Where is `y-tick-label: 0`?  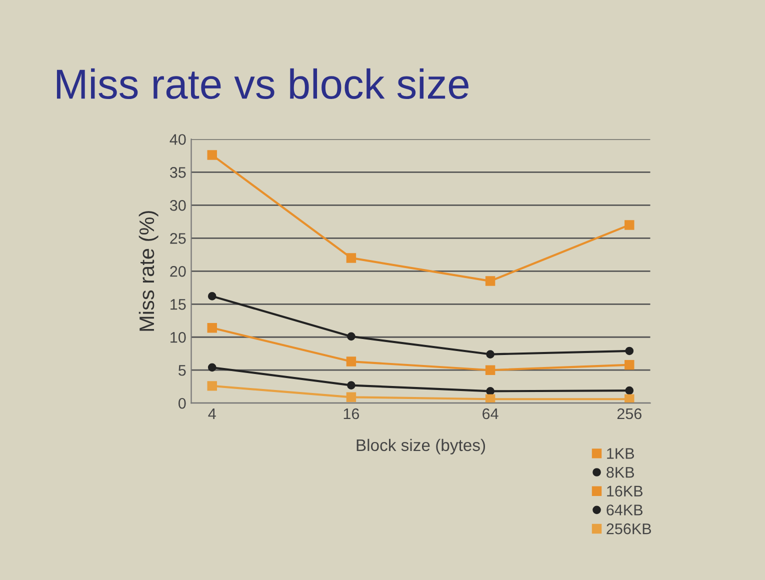 y-tick-label: 0 is located at coordinates (182, 403).